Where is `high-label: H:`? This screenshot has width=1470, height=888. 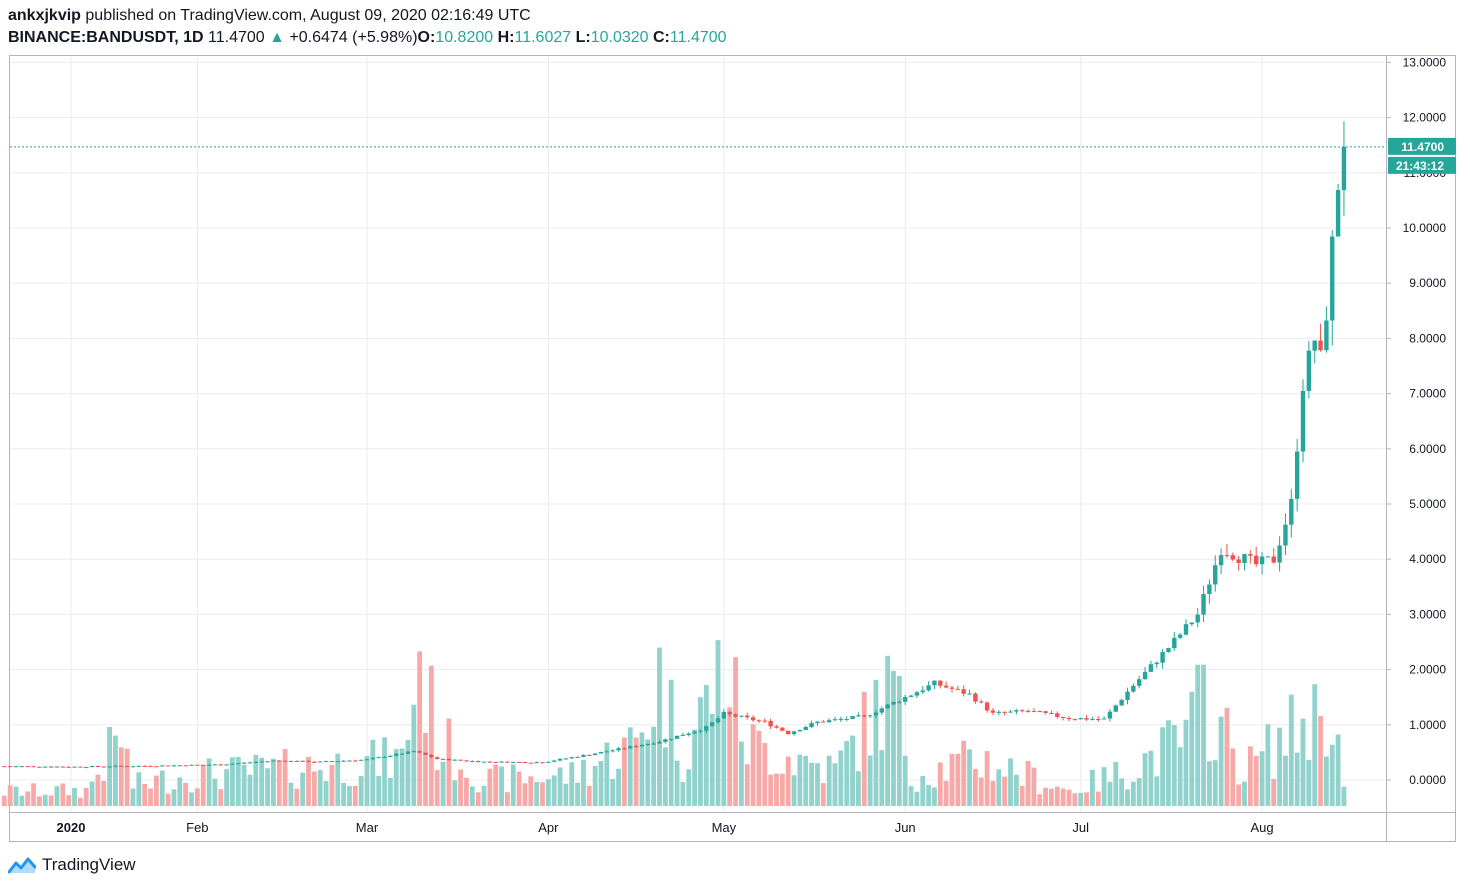 high-label: H: is located at coordinates (506, 37).